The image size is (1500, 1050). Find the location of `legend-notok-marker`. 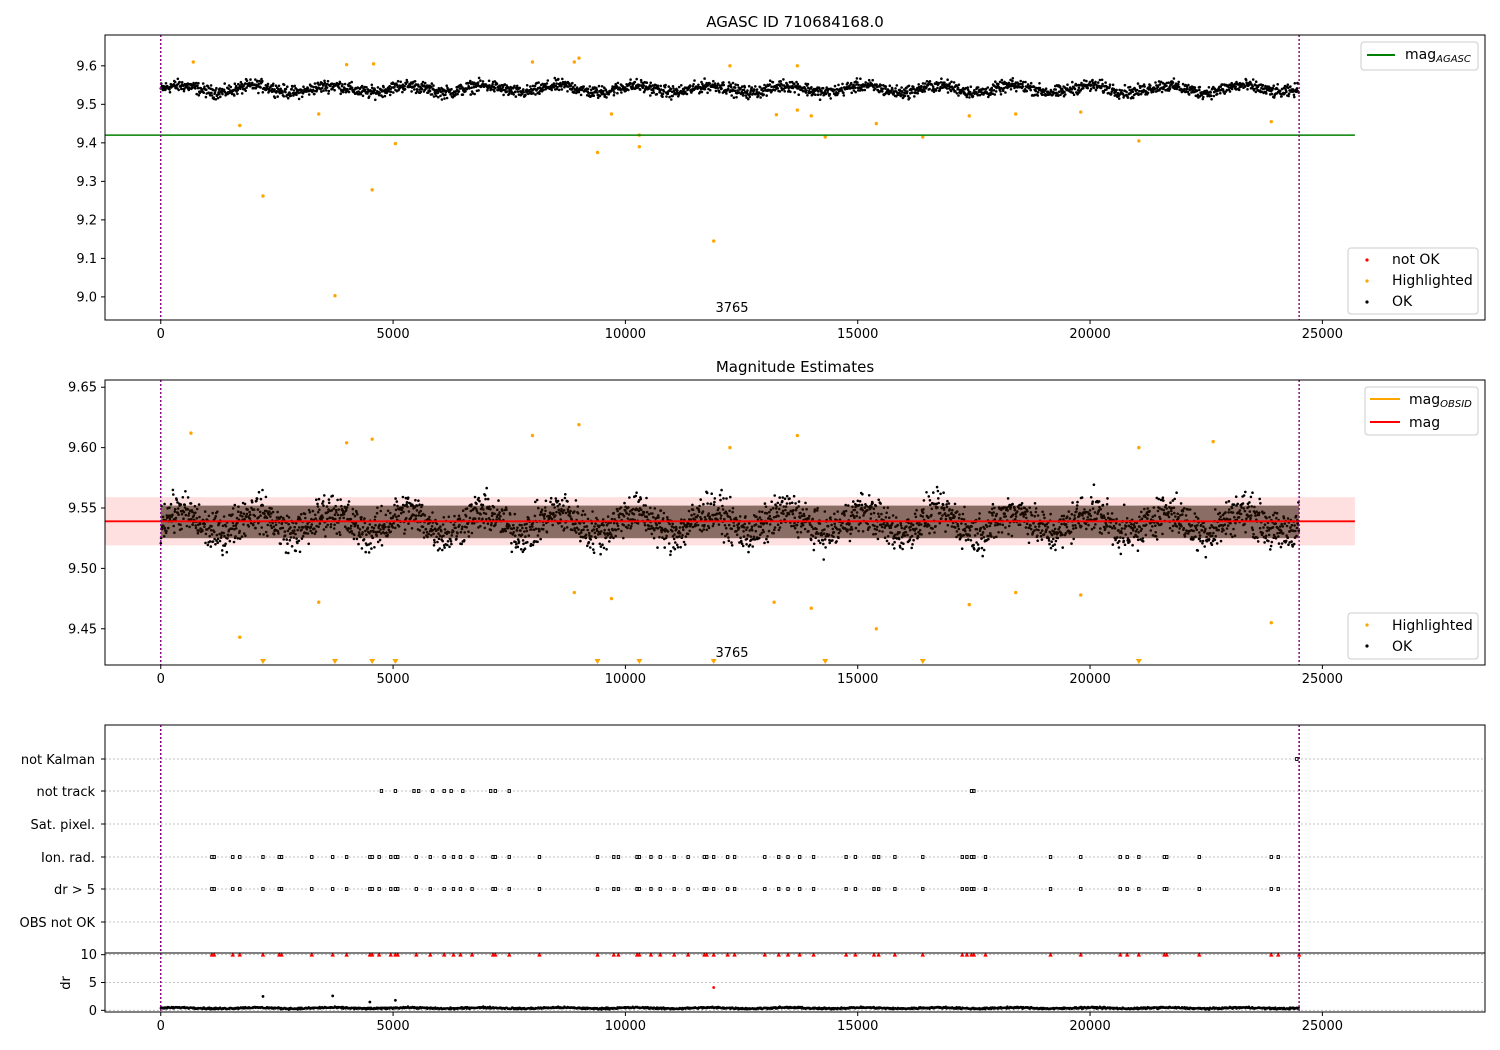

legend-notok-marker is located at coordinates (1367, 260).